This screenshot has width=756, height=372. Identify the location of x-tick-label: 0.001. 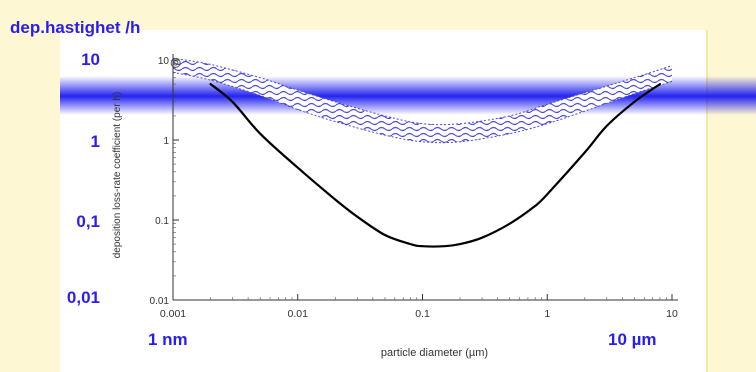
(173, 314).